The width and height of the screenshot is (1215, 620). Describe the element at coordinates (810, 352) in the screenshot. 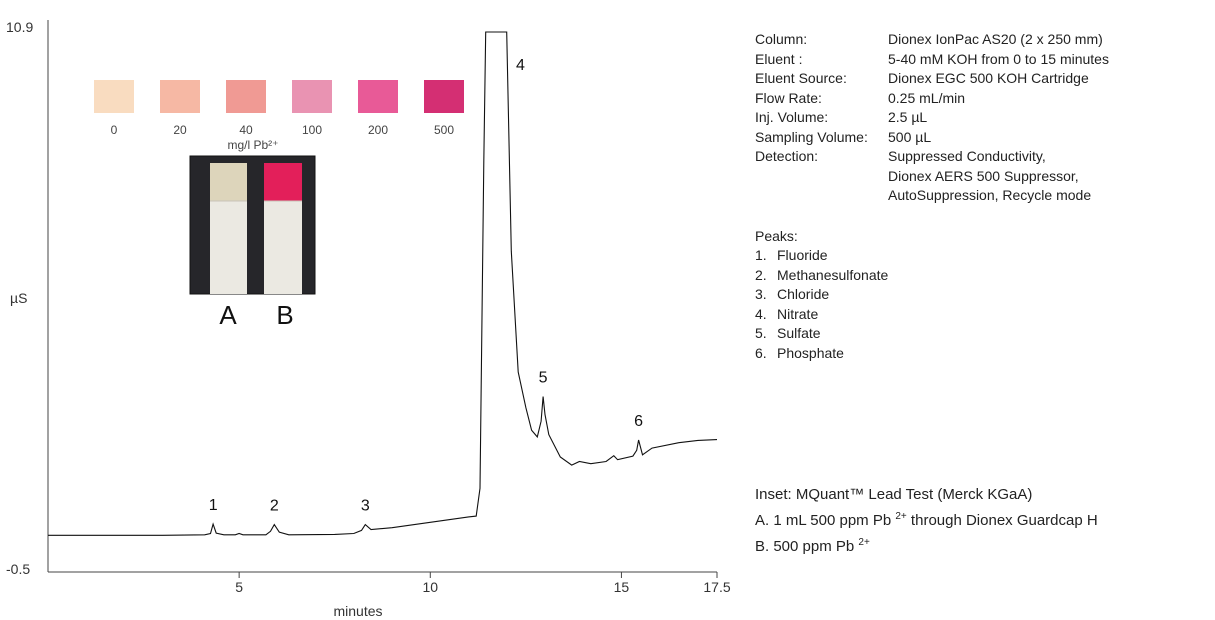

I see `peak-name: Phosphate` at that location.